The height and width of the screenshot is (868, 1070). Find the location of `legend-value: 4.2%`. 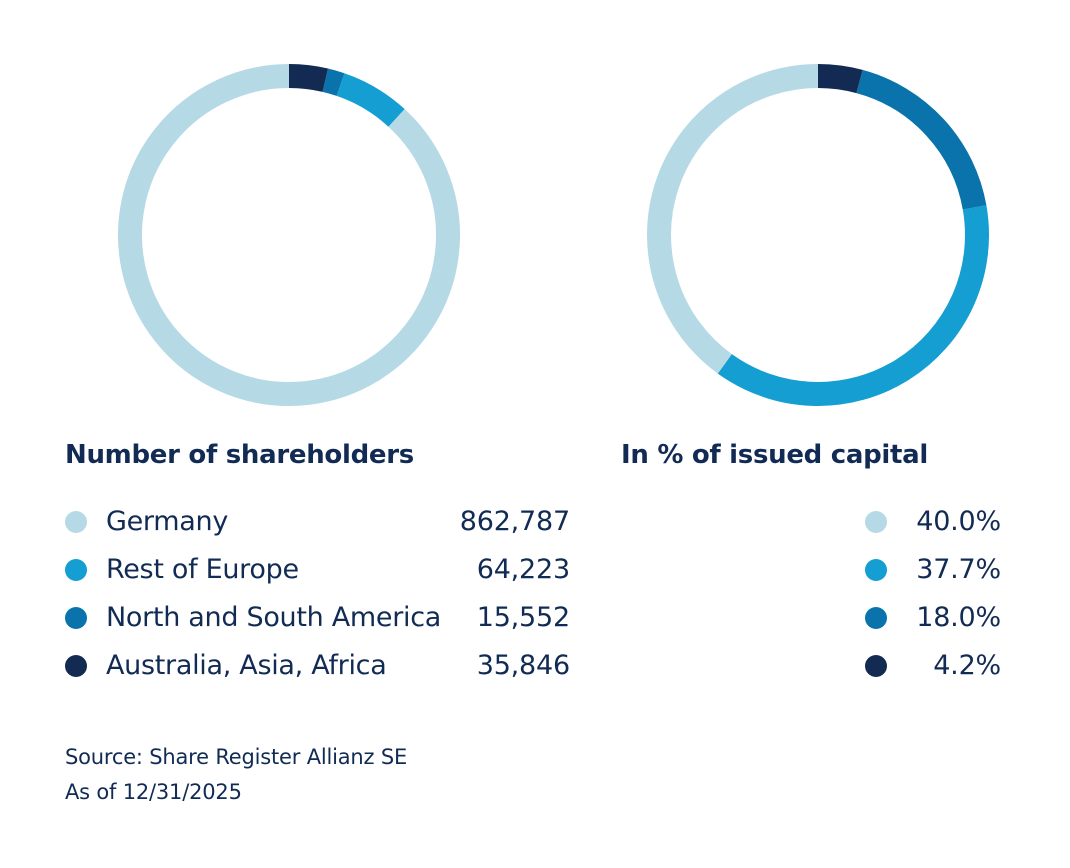

legend-value: 4.2% is located at coordinates (967, 665).